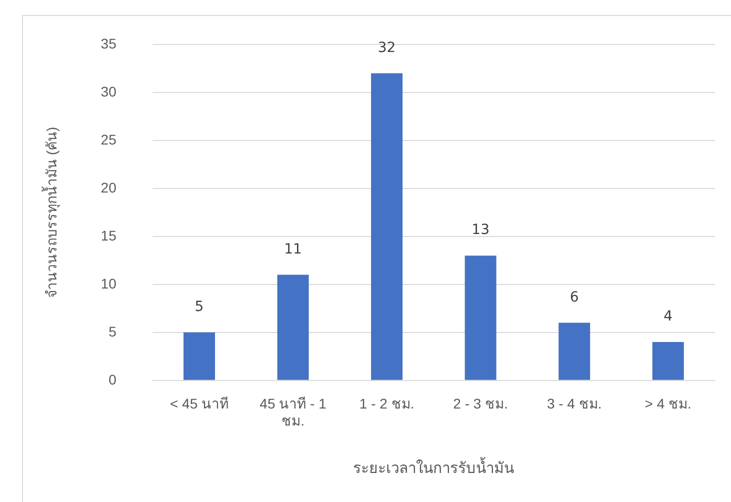 This screenshot has width=731, height=502. I want to click on data-label: 4, so click(668, 316).